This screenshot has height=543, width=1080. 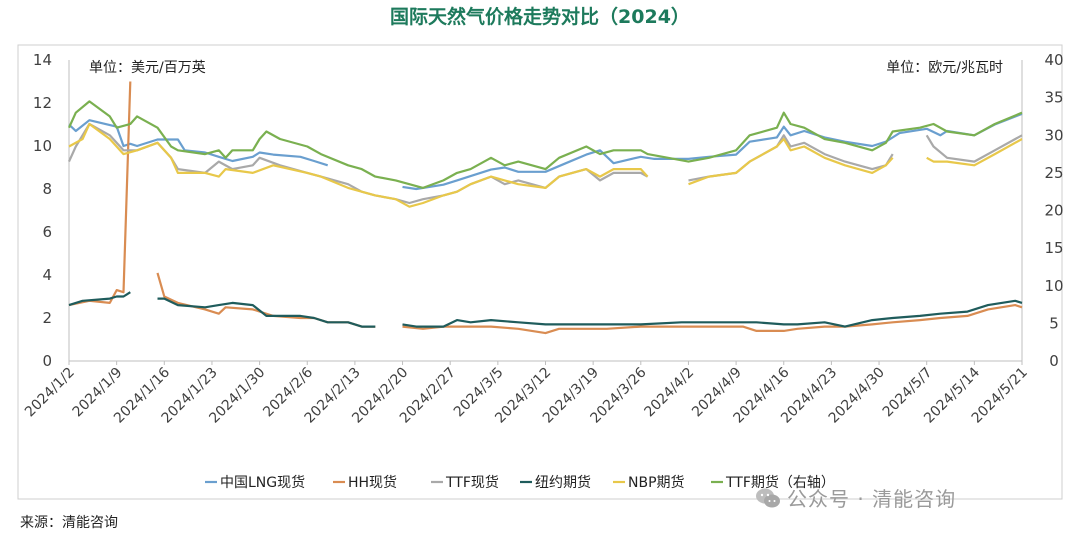 What do you see at coordinates (780, 482) in the screenshot?
I see `legend-label-6: TTF期货（右轴）` at bounding box center [780, 482].